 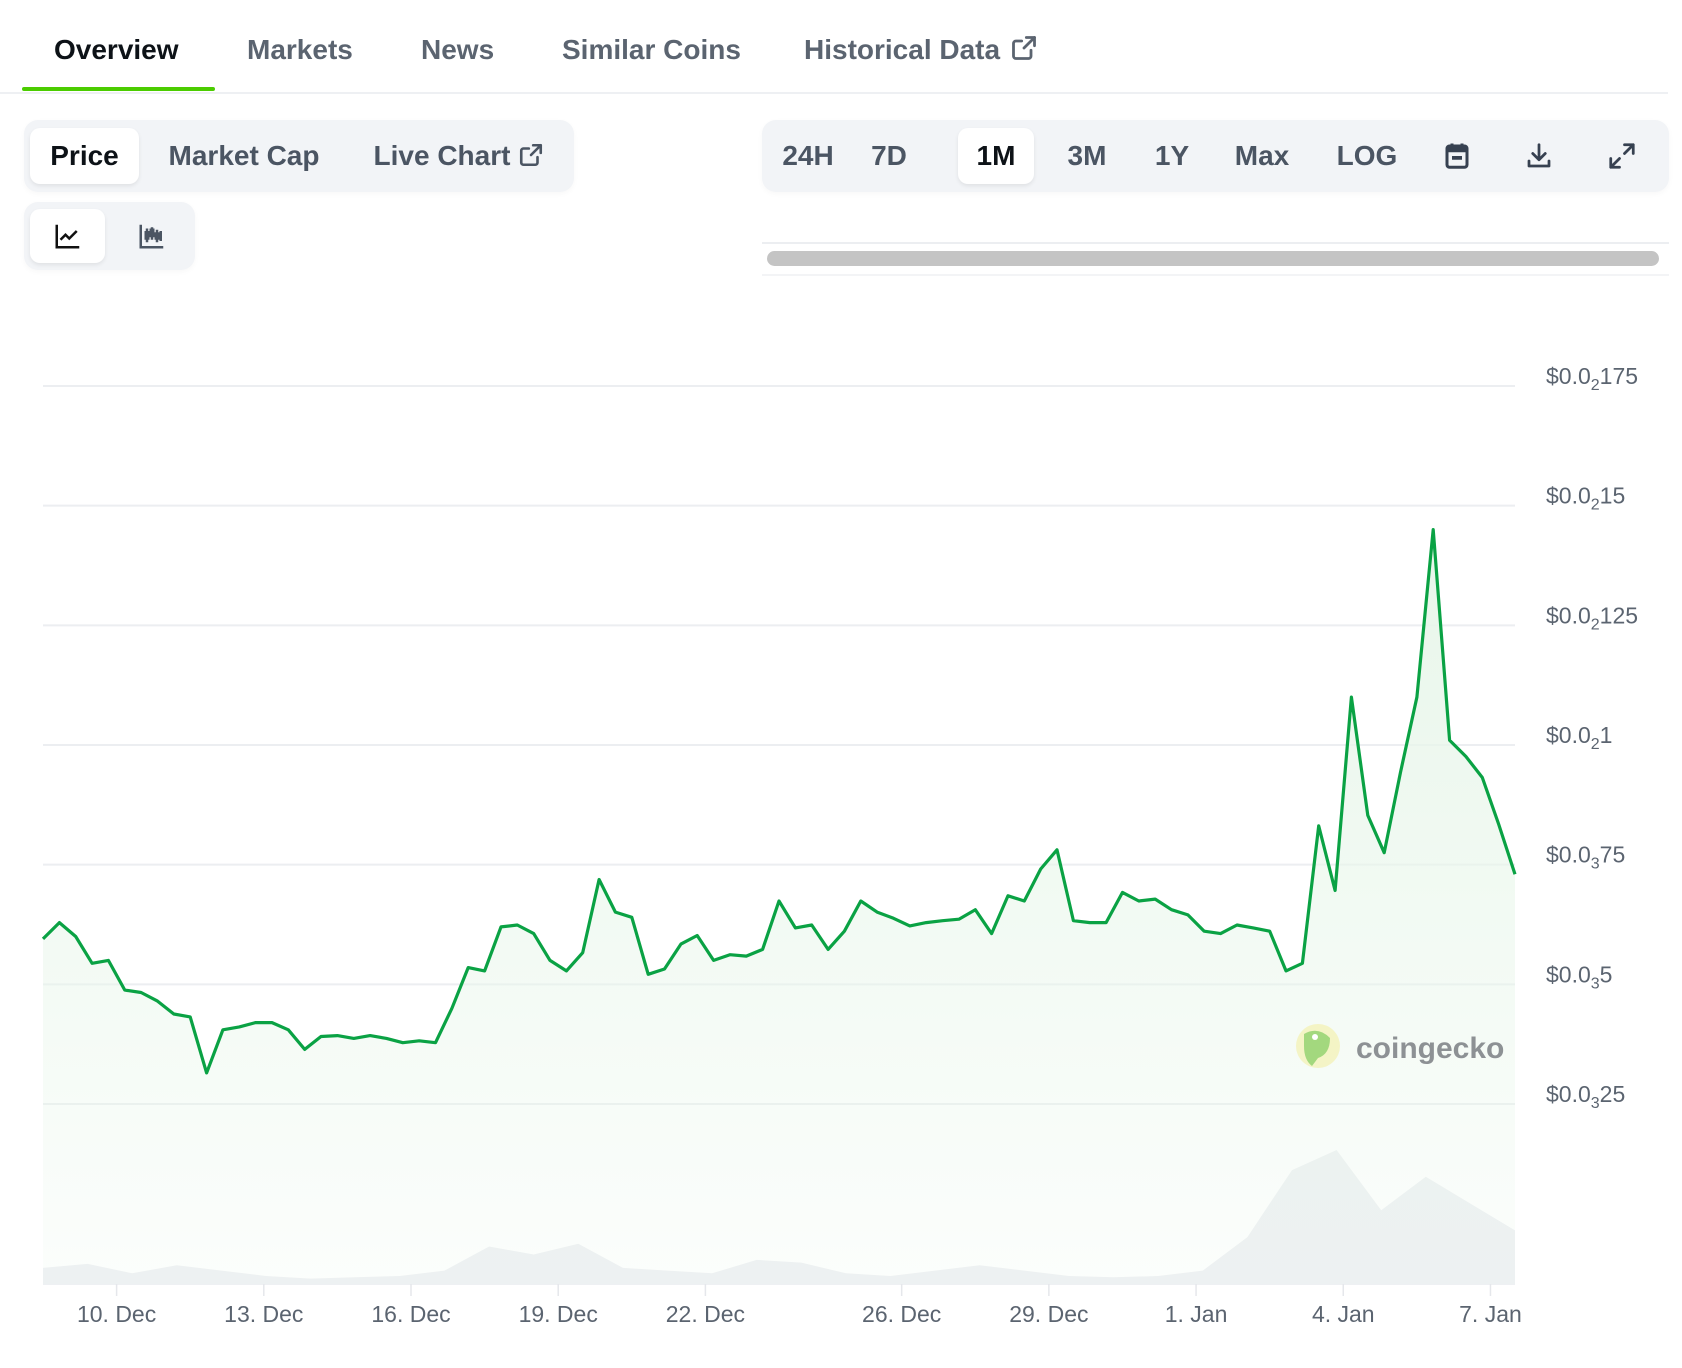 I want to click on calendar-icon, so click(x=1457, y=156).